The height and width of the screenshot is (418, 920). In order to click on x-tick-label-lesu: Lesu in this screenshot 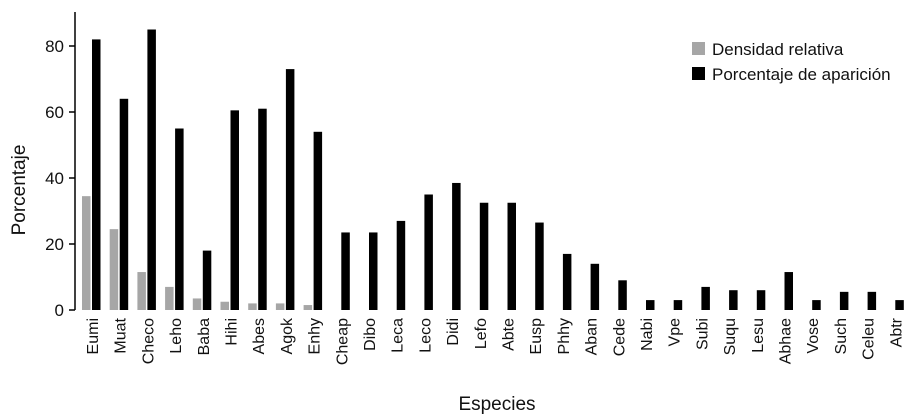, I will do `click(758, 335)`.